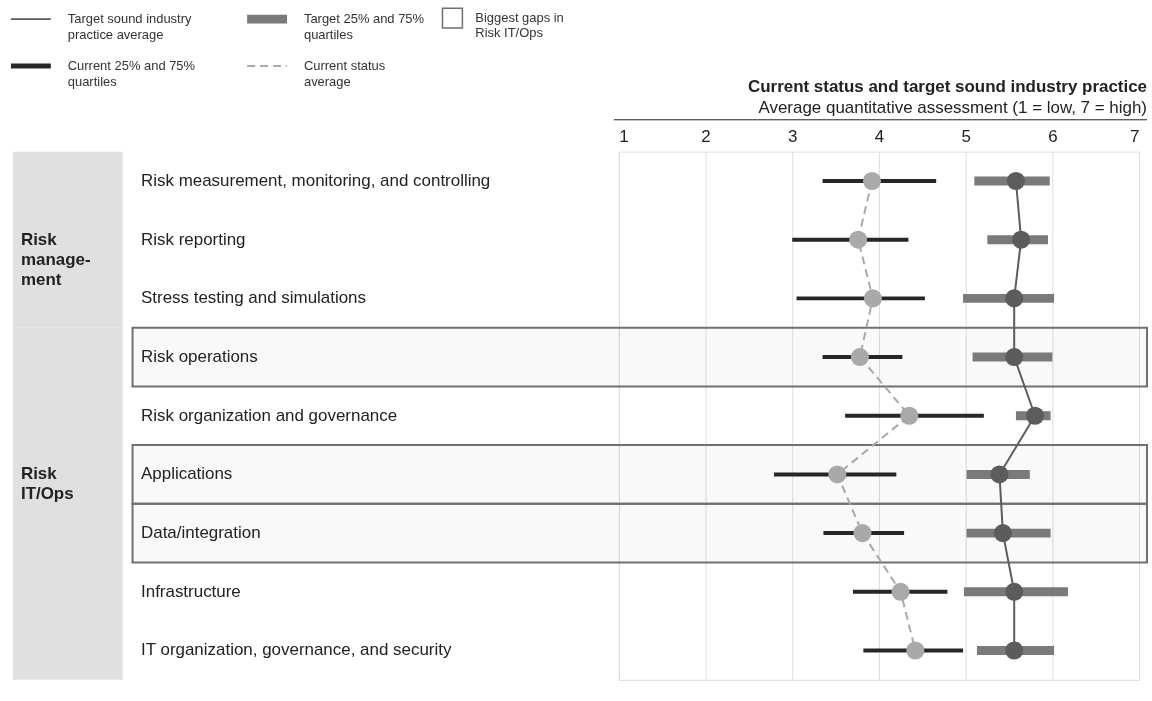 This screenshot has height=701, width=1152. What do you see at coordinates (706, 137) in the screenshot?
I see `x-tick-label: 2` at bounding box center [706, 137].